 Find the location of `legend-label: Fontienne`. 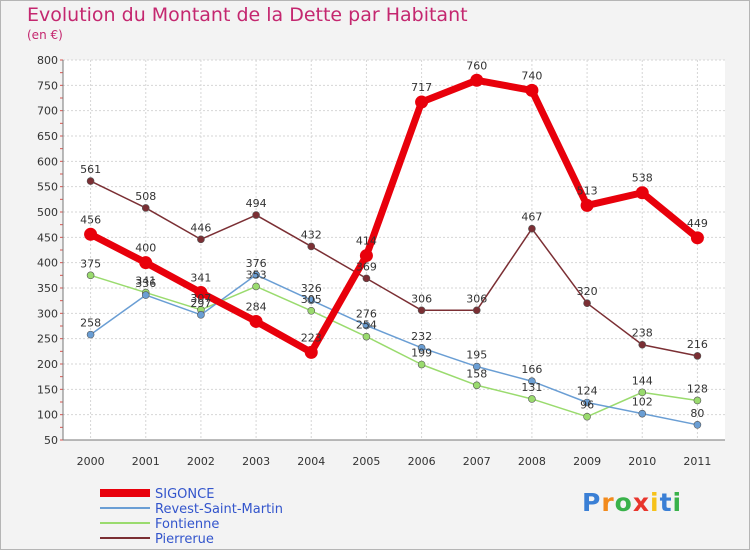

legend-label: Fontienne is located at coordinates (187, 524).